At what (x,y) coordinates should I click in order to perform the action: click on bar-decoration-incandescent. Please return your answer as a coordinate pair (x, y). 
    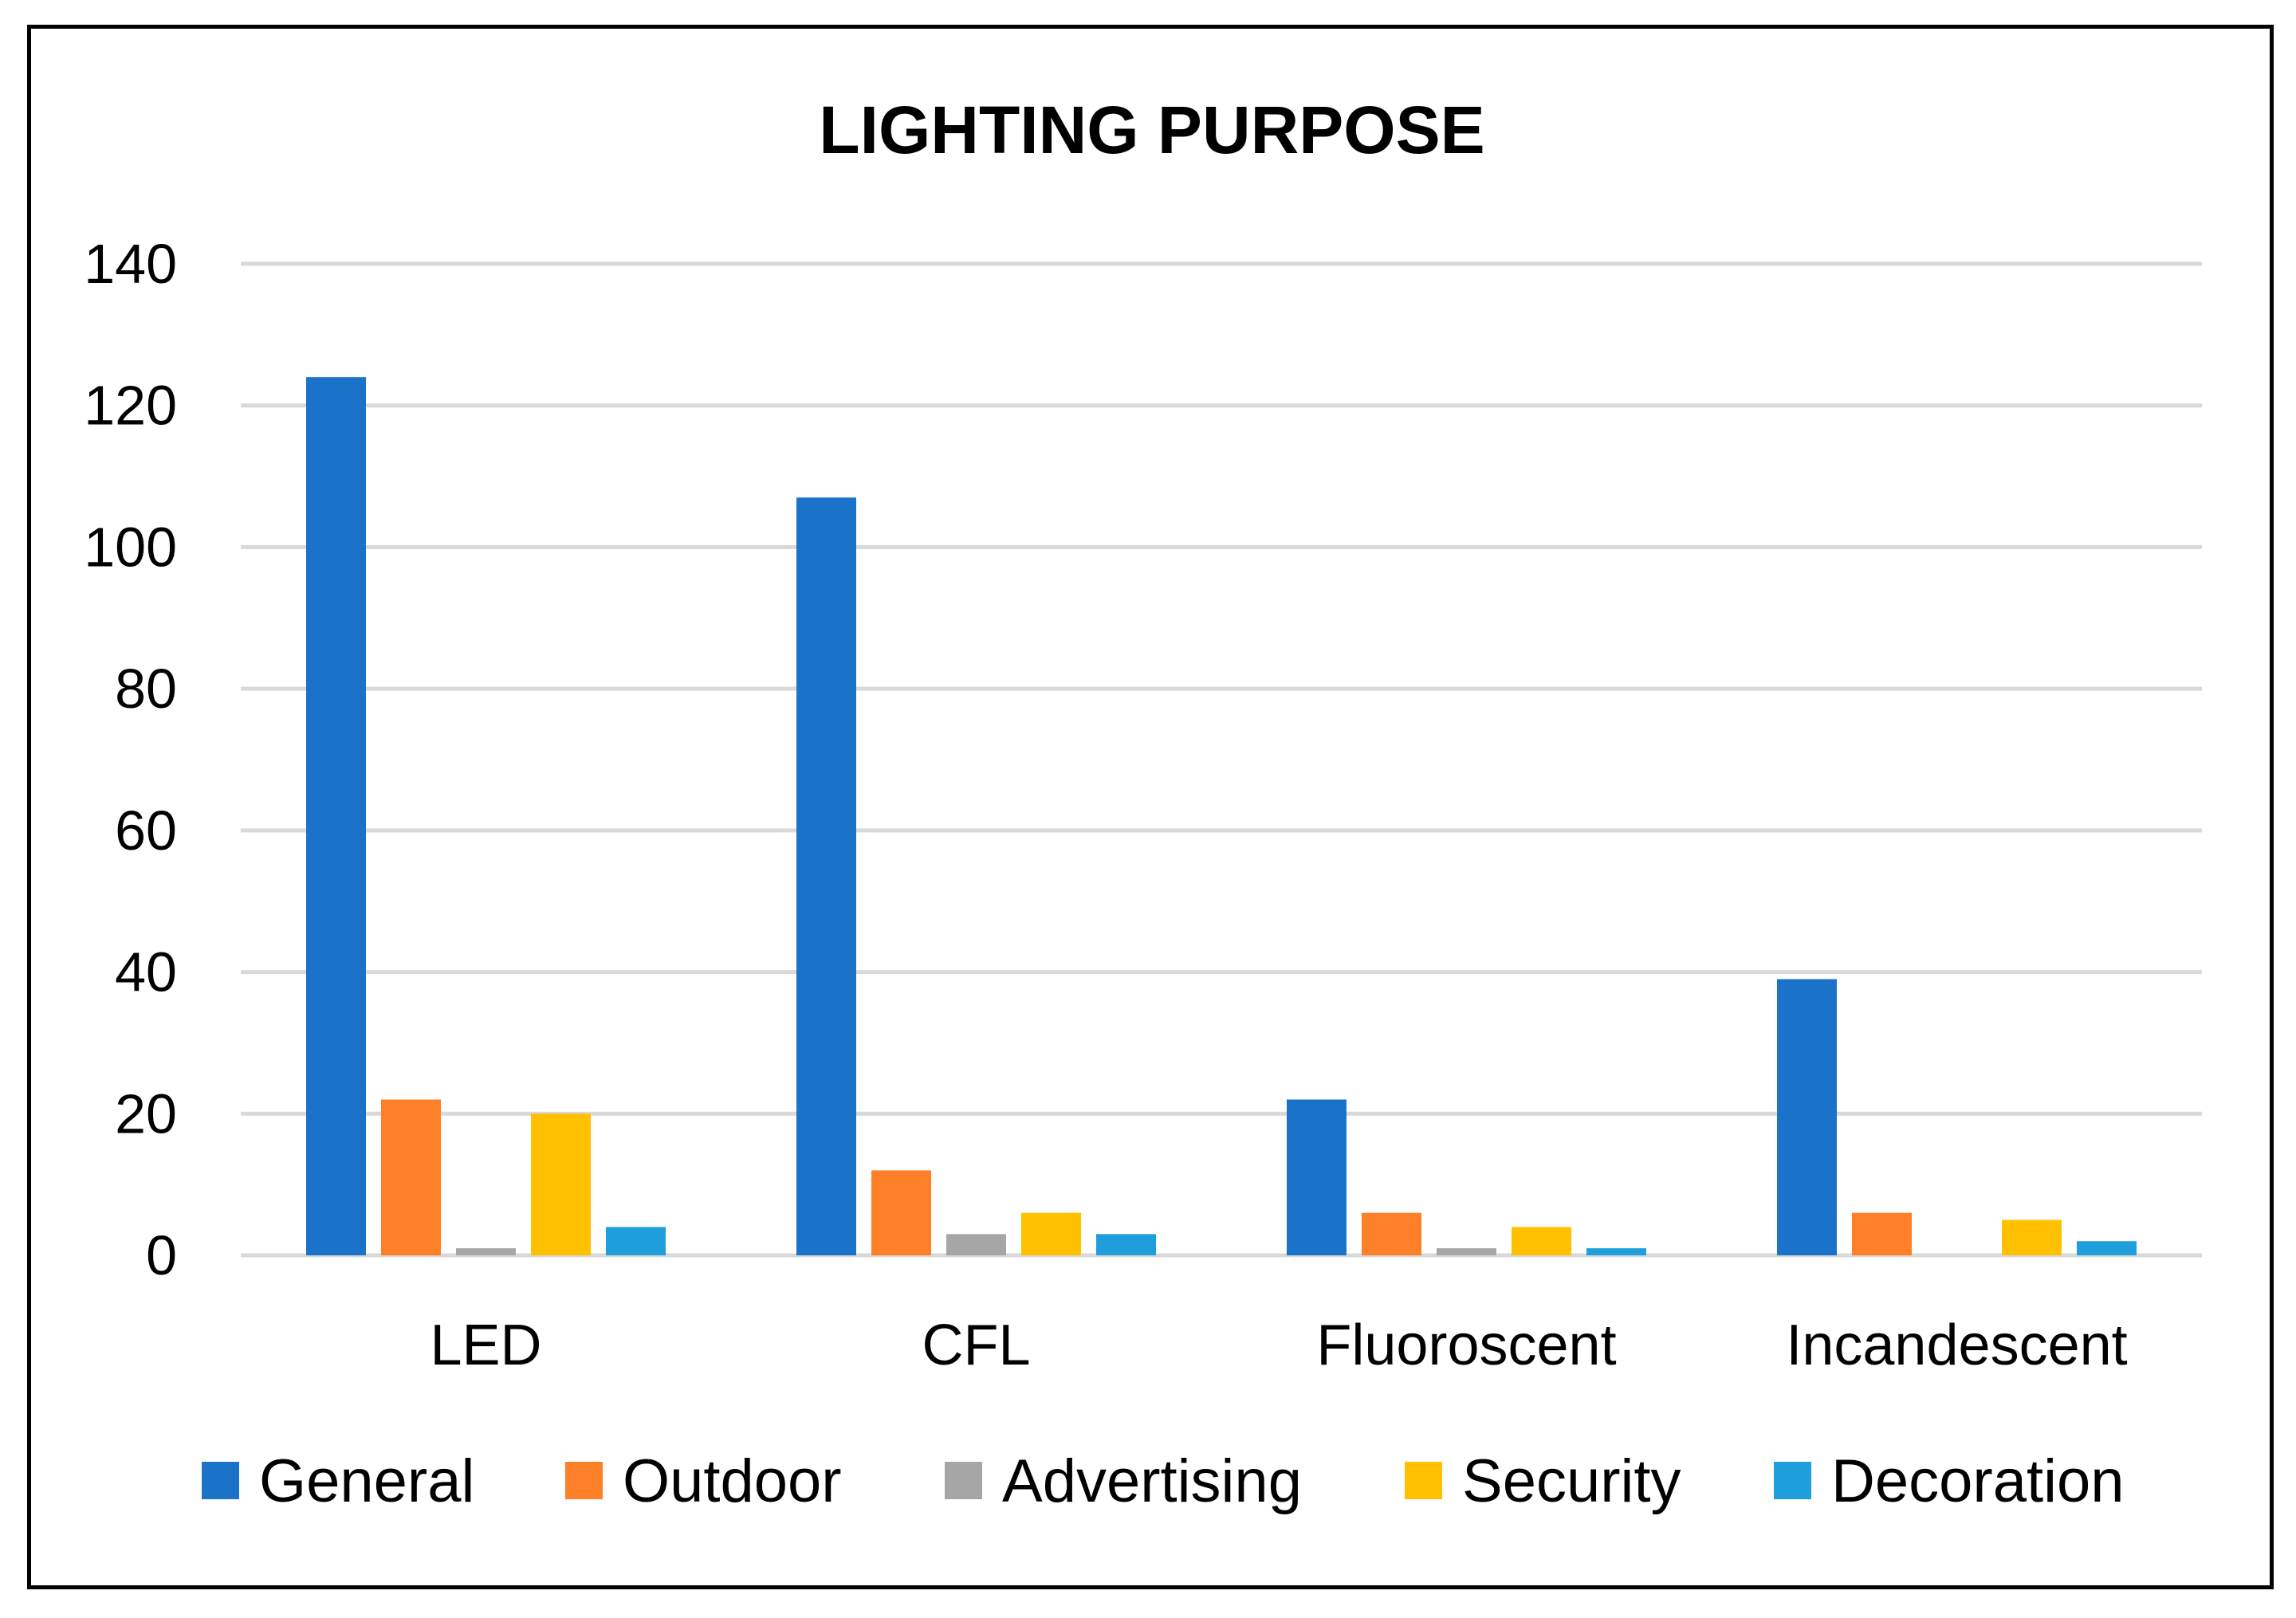
    Looking at the image, I should click on (2107, 1248).